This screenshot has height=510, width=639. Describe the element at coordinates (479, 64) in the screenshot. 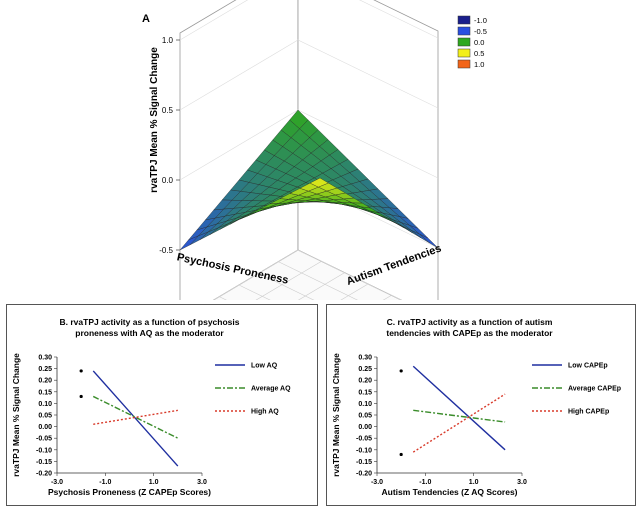

I see `legend-label: 1.0` at that location.